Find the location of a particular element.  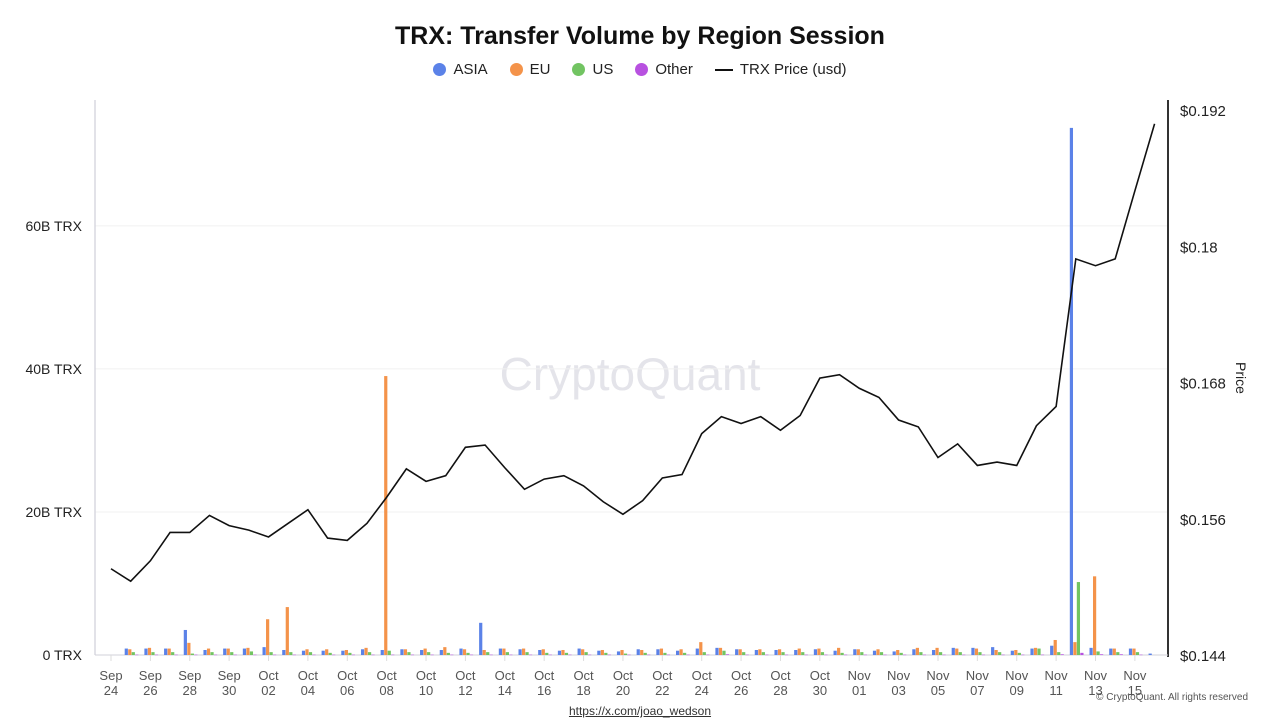

y-right-tick-label: $0.144 is located at coordinates (1203, 656).